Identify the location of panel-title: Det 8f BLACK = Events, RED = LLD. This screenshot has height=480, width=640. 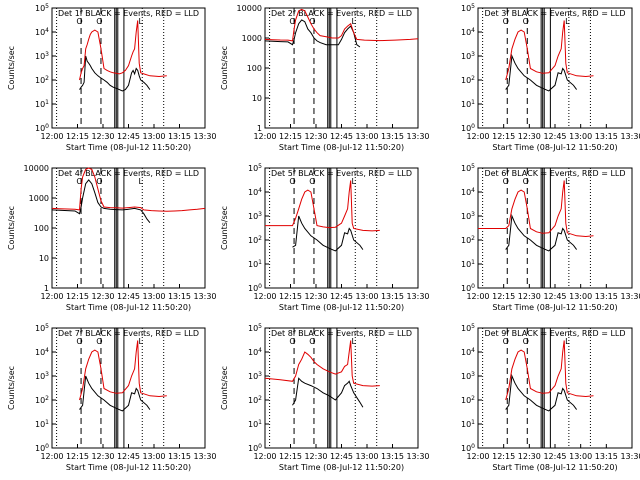
(341, 333).